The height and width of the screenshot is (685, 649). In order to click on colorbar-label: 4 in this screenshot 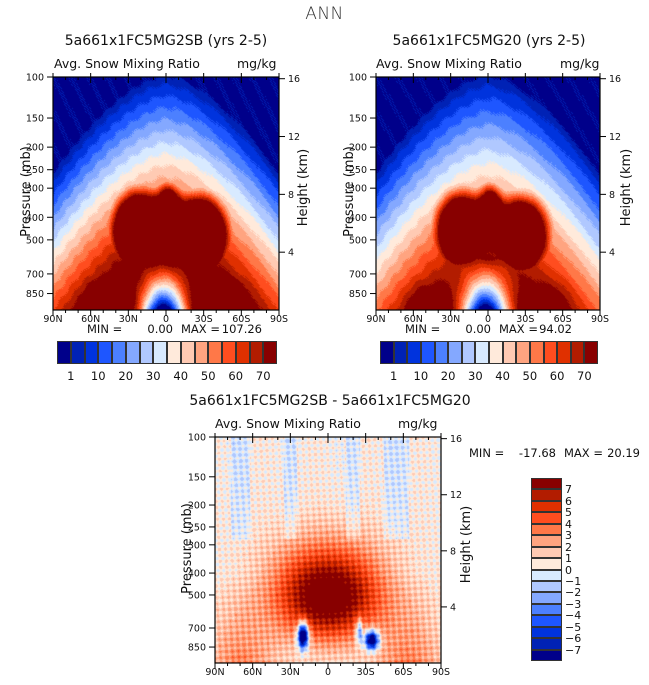, I will do `click(568, 524)`.